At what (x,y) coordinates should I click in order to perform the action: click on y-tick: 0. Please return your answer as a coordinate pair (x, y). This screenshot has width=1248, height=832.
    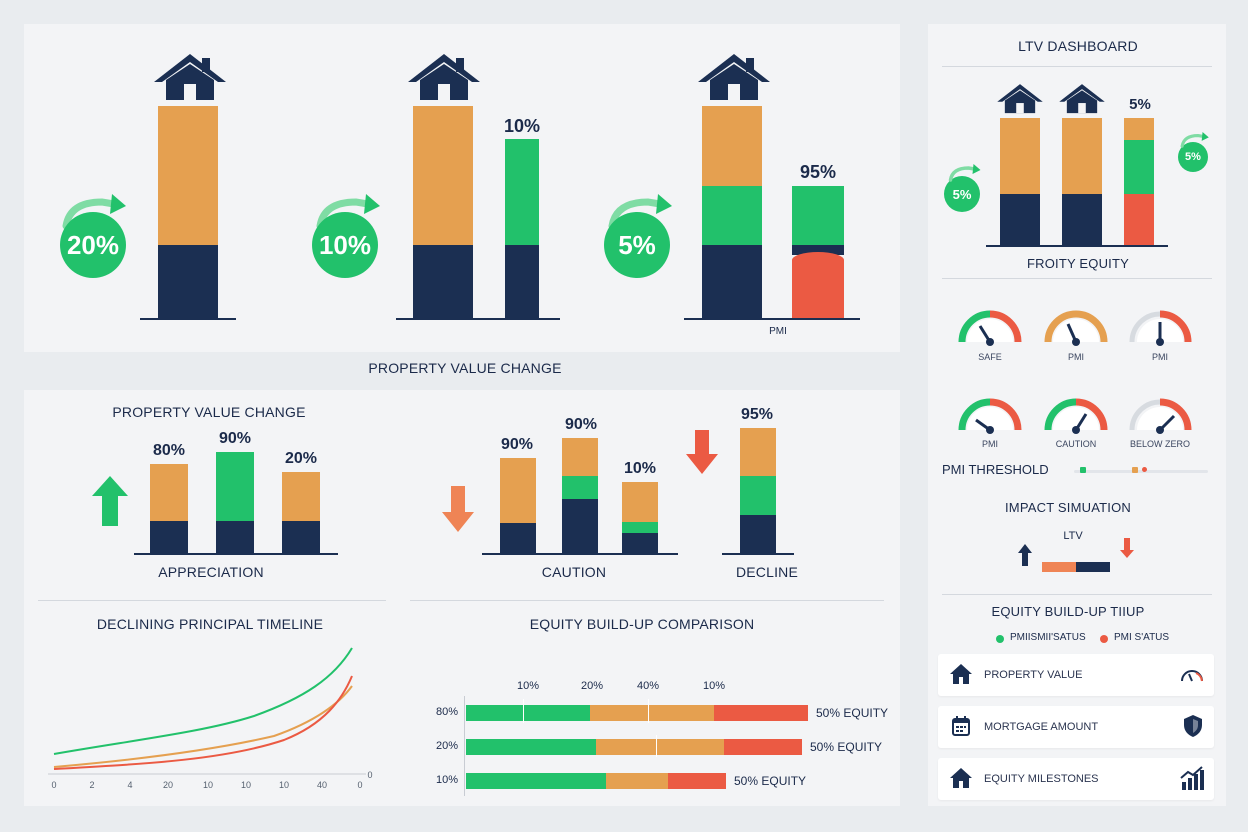
    Looking at the image, I should click on (370, 775).